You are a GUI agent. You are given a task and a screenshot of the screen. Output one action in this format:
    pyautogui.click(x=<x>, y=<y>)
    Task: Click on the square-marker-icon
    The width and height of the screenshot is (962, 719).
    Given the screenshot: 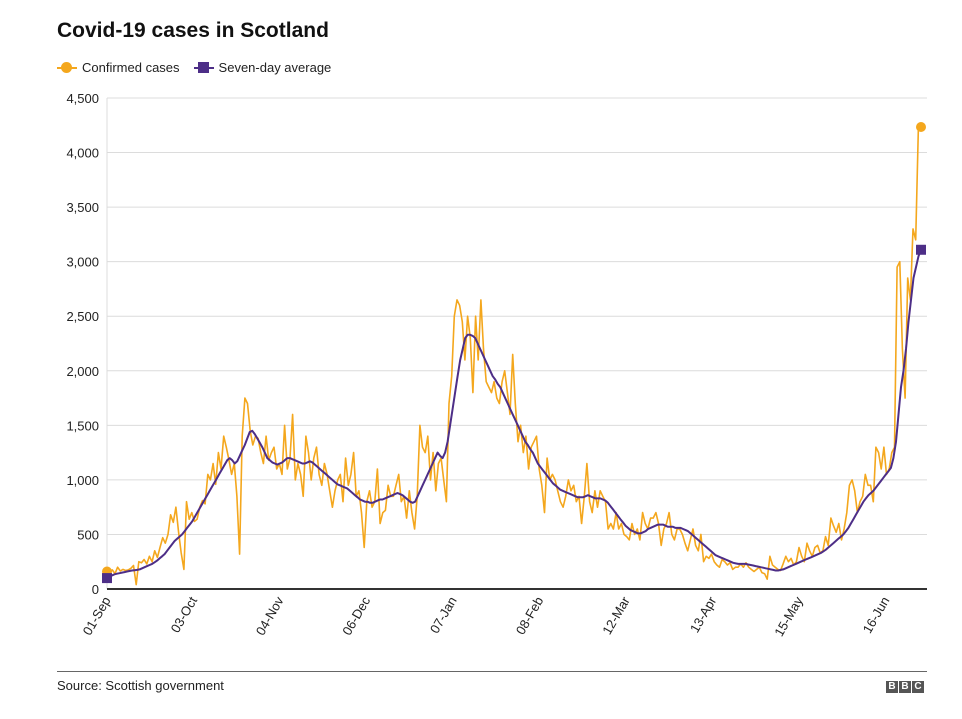 What is the action you would take?
    pyautogui.click(x=203, y=67)
    